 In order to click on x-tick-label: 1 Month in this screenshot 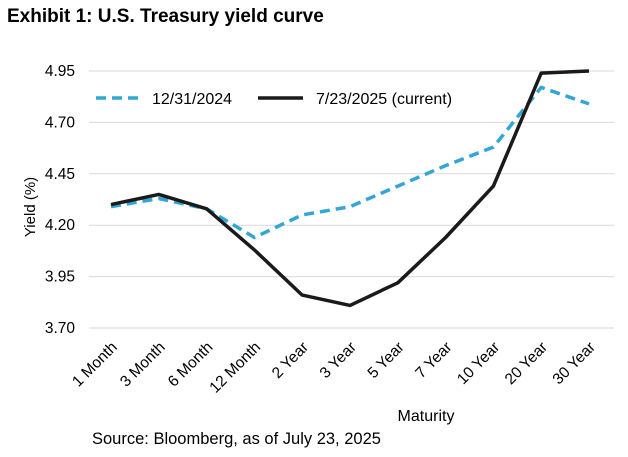, I will do `click(95, 365)`.